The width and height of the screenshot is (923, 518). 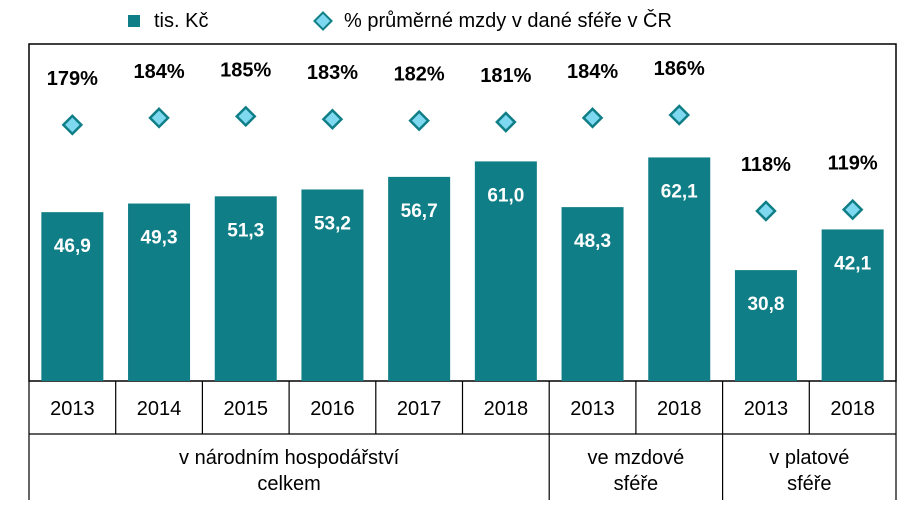 I want to click on legend-markers-label: % průměrné mzdy v dané sféře v ČR, so click(x=508, y=20).